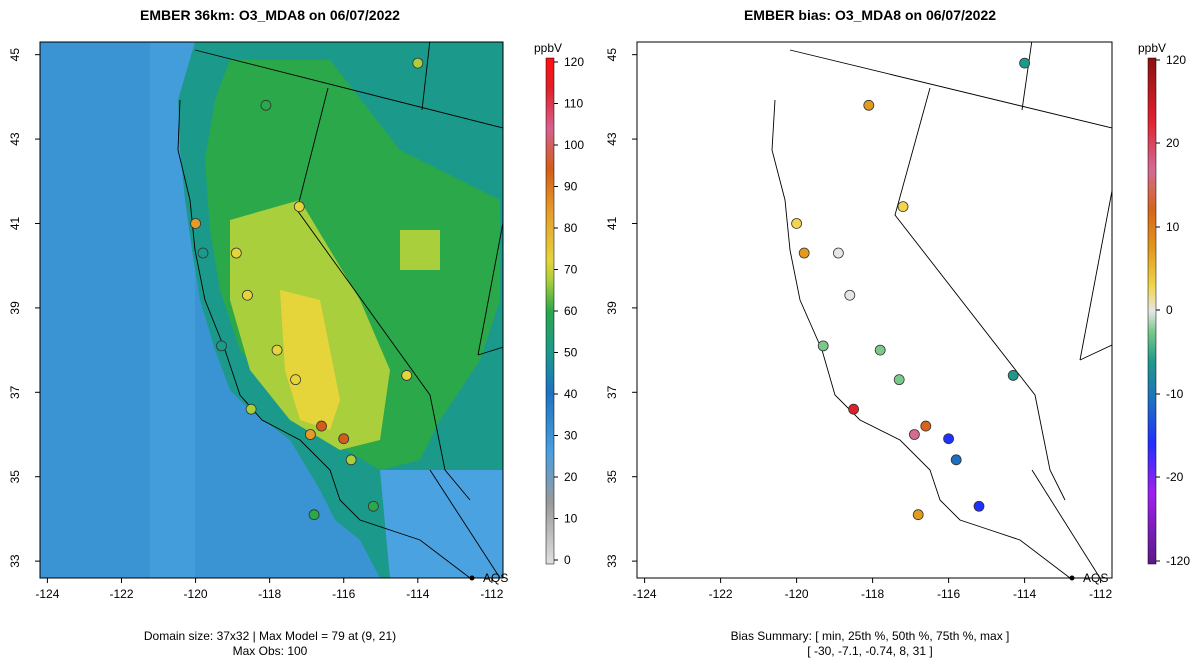 This screenshot has height=672, width=1200. What do you see at coordinates (1152, 311) in the screenshot?
I see `right-colorbar` at bounding box center [1152, 311].